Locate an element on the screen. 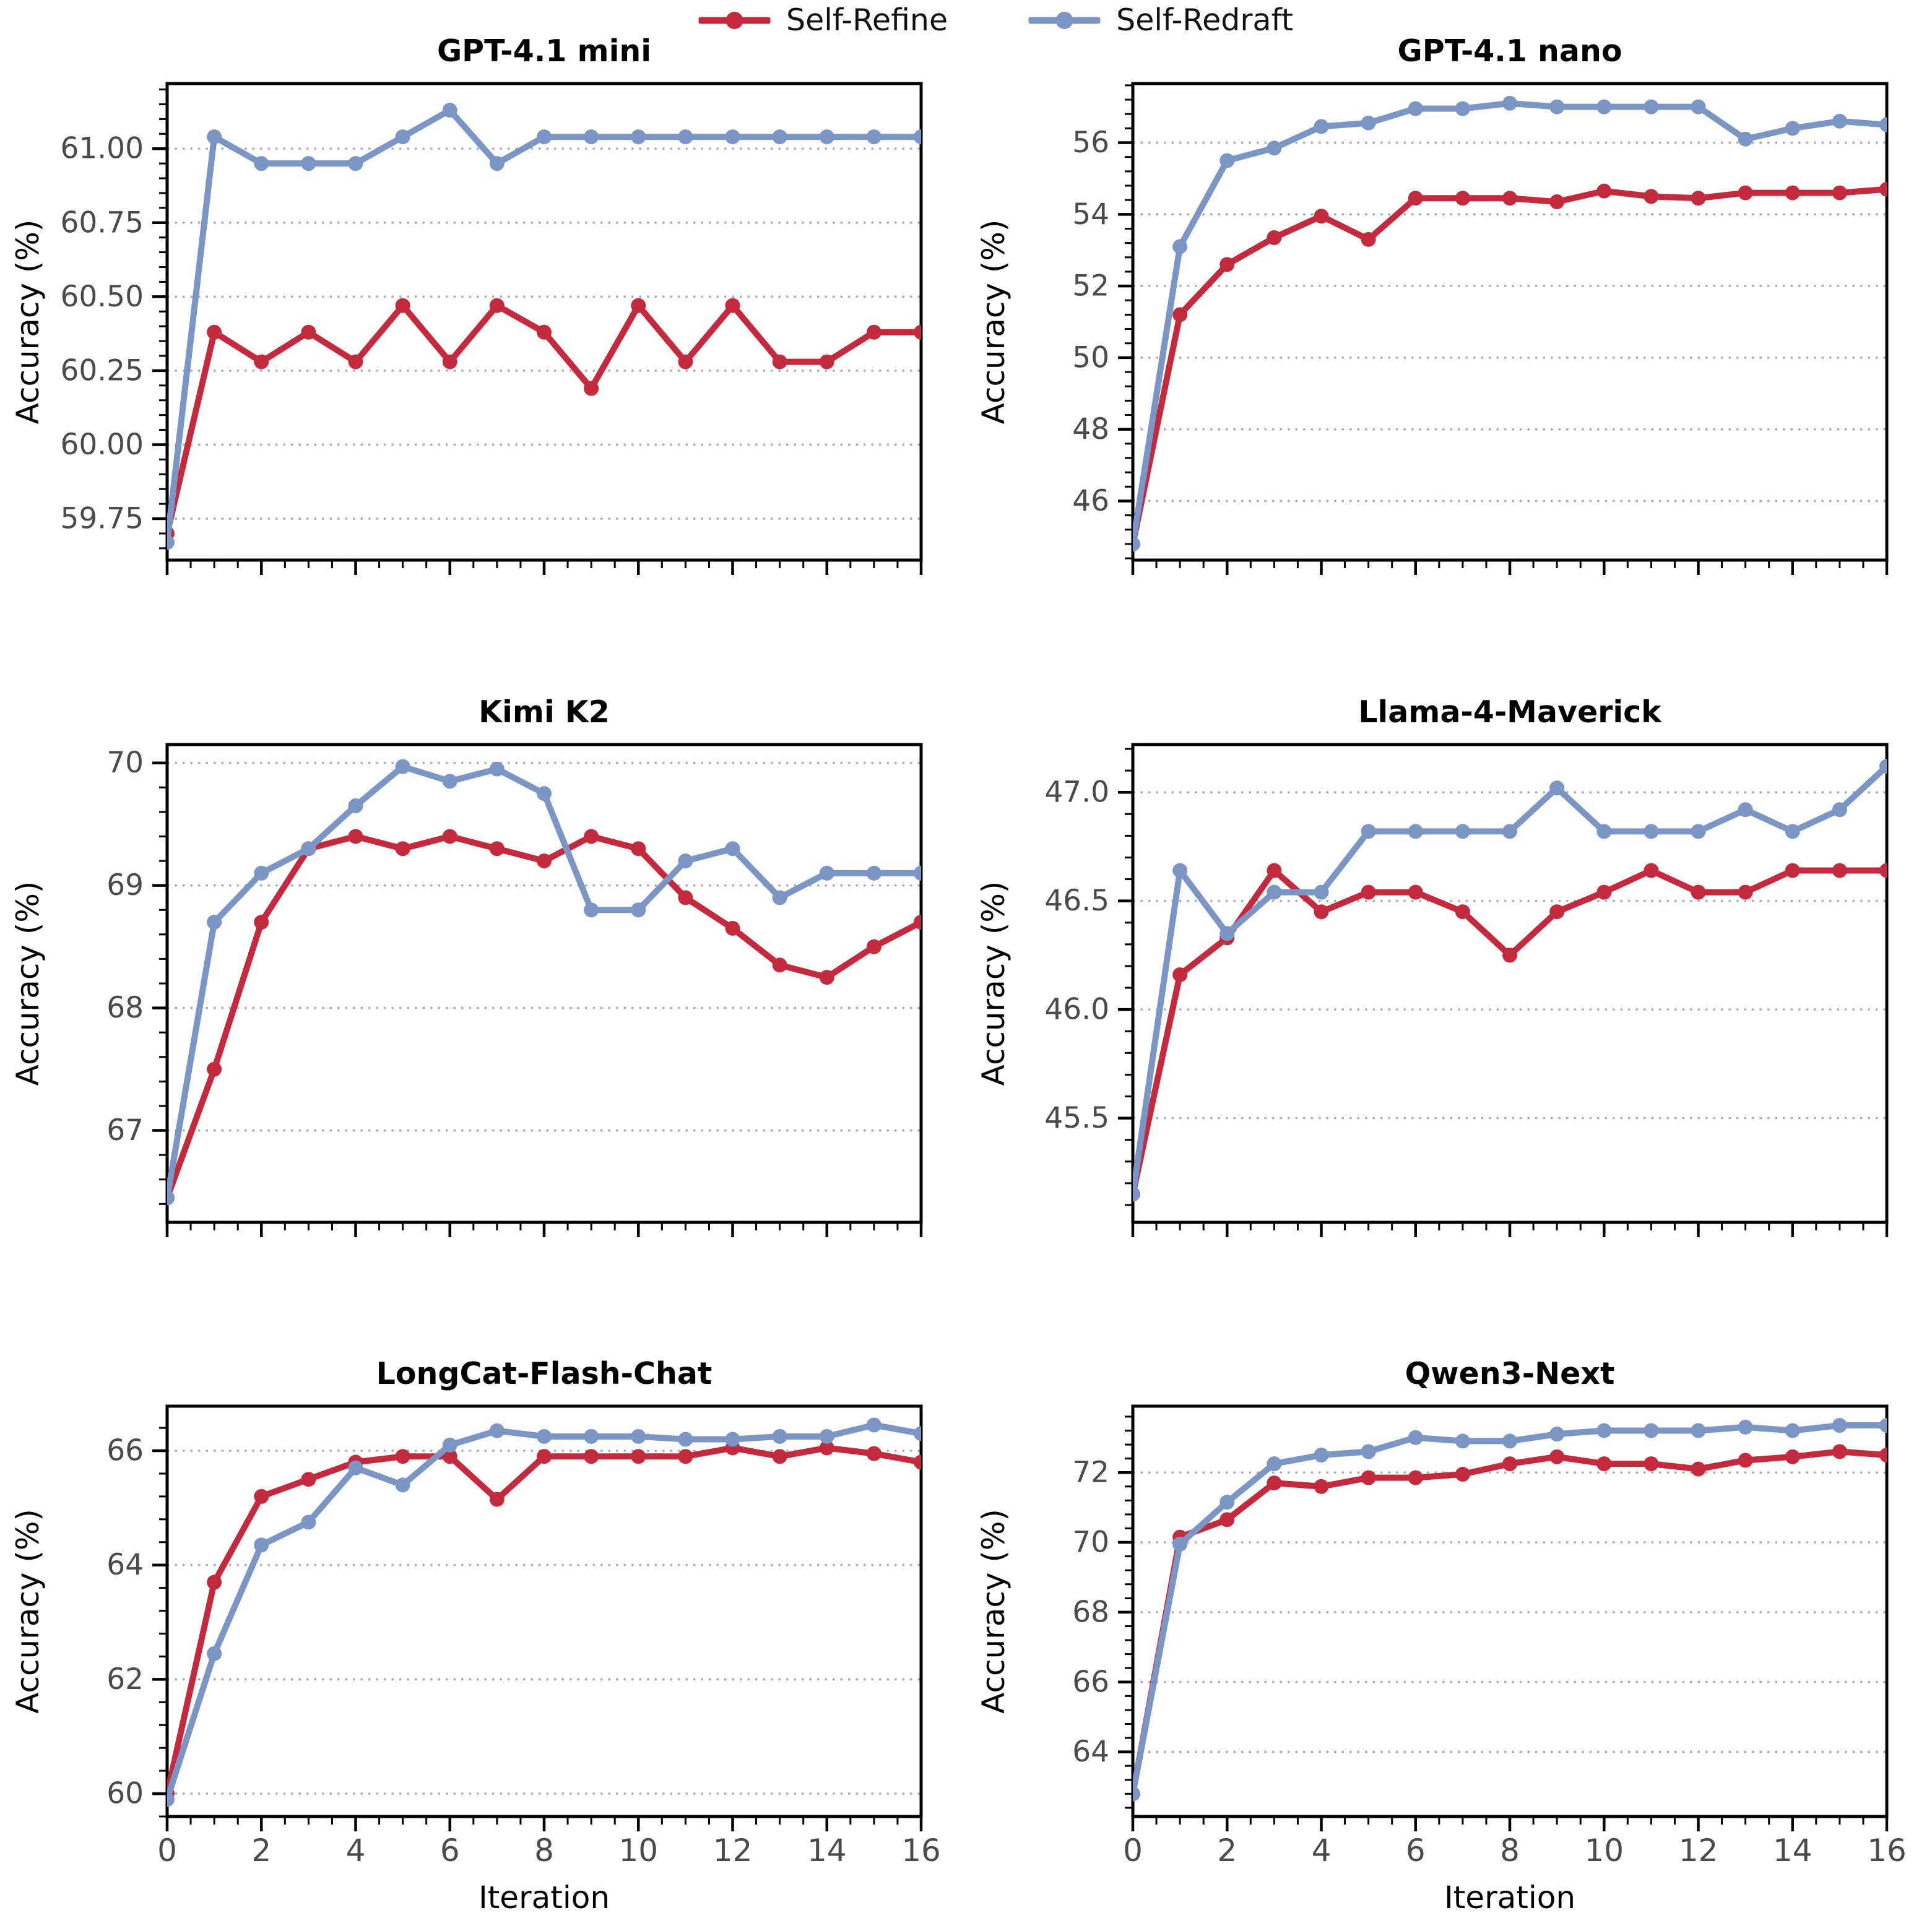 The image size is (1932, 1918). svg-text: 60 is located at coordinates (125, 1794).